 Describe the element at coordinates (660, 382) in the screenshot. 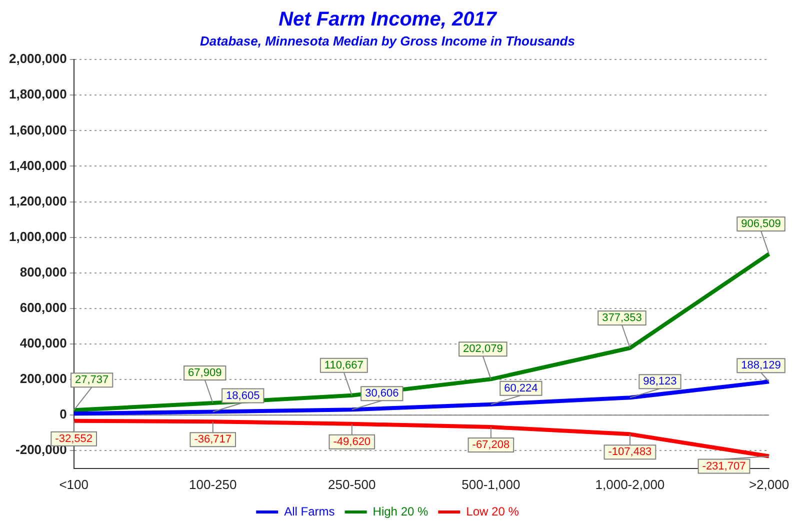

I see `data-label: 98,123` at that location.